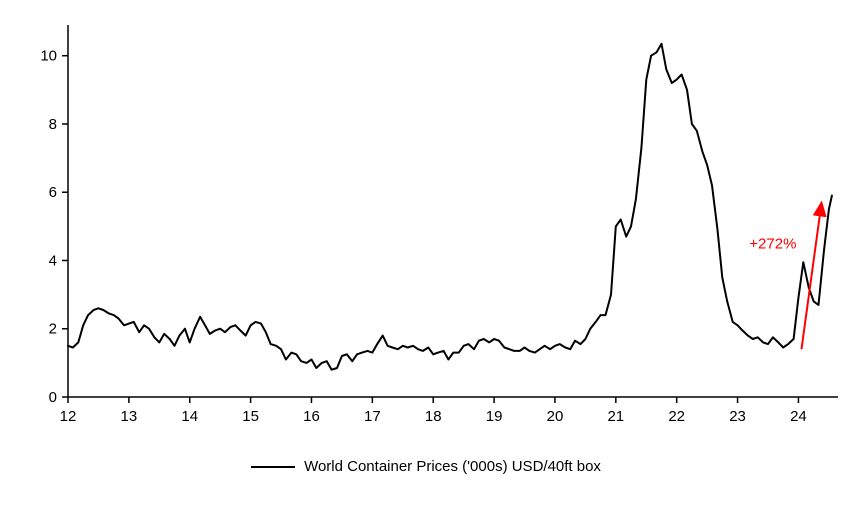 The image size is (852, 505). I want to click on x-tick-label: 22, so click(676, 416).